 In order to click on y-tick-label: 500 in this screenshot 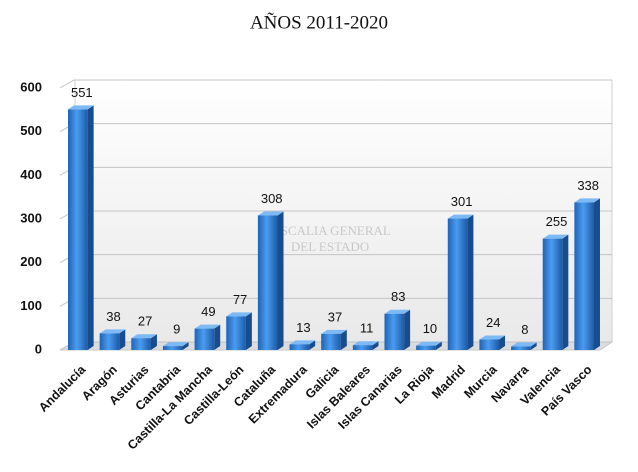, I will do `click(31, 130)`.